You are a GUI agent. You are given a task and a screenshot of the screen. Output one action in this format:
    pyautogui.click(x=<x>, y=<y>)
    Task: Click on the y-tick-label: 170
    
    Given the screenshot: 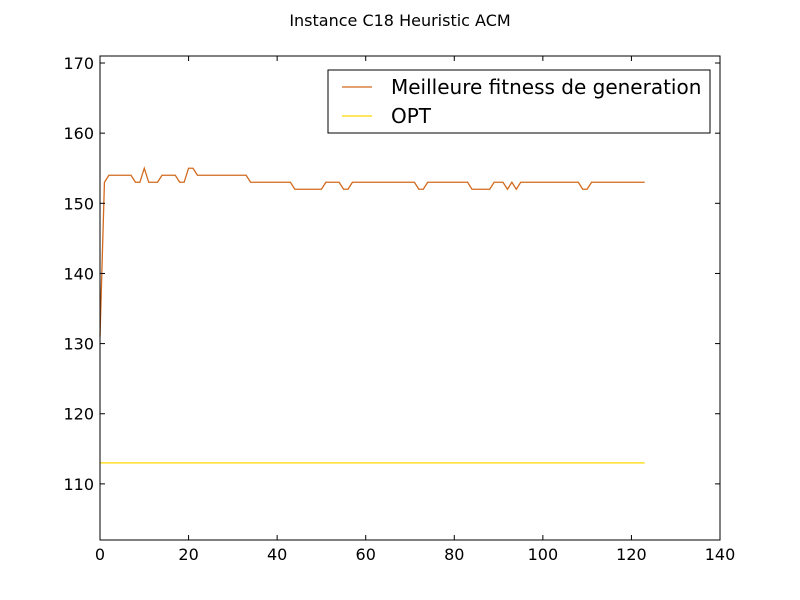 What is the action you would take?
    pyautogui.click(x=78, y=63)
    